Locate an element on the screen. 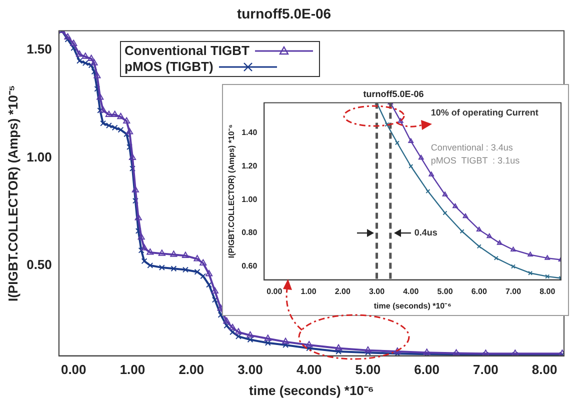  annotation: pMOS TIGBT : 3.1us is located at coordinates (475, 160).